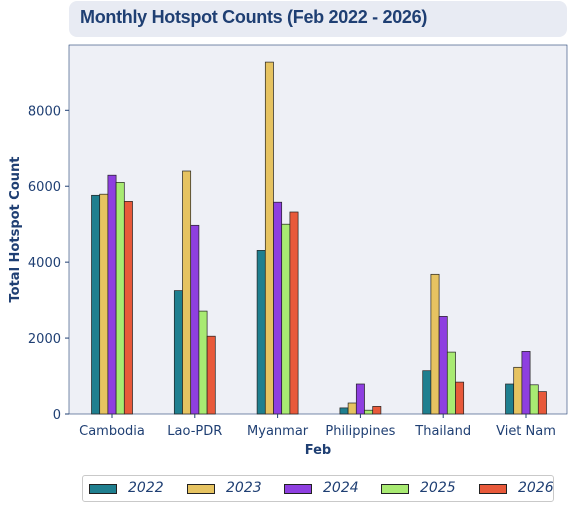  What do you see at coordinates (369, 412) in the screenshot?
I see `bar-philippines-2025` at bounding box center [369, 412].